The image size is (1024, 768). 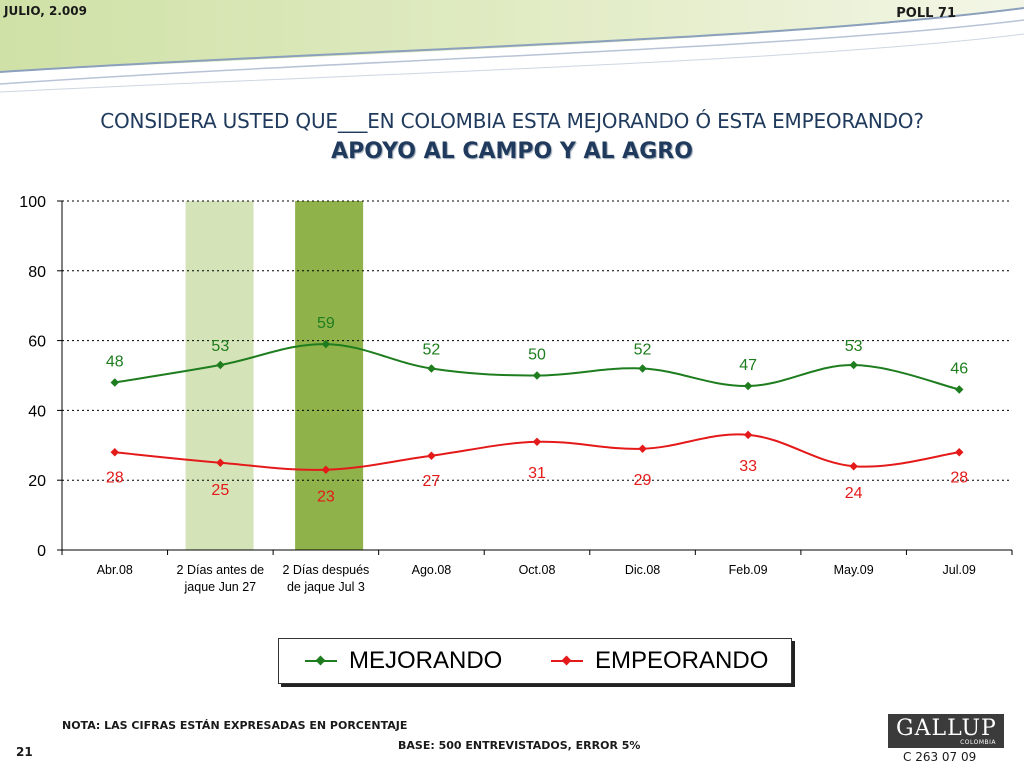 I want to click on data-label-mejorando-4: 50, so click(x=537, y=355).